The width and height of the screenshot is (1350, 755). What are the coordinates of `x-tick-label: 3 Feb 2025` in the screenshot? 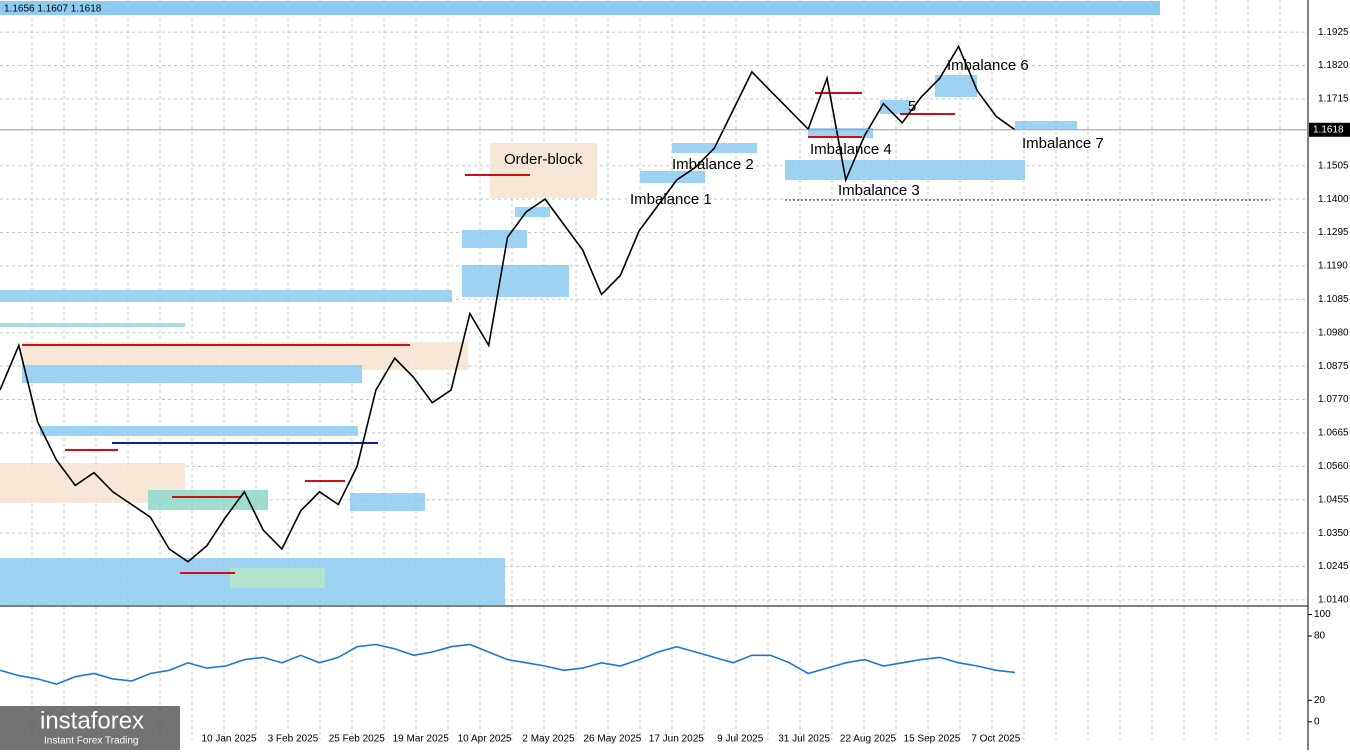 It's located at (293, 739).